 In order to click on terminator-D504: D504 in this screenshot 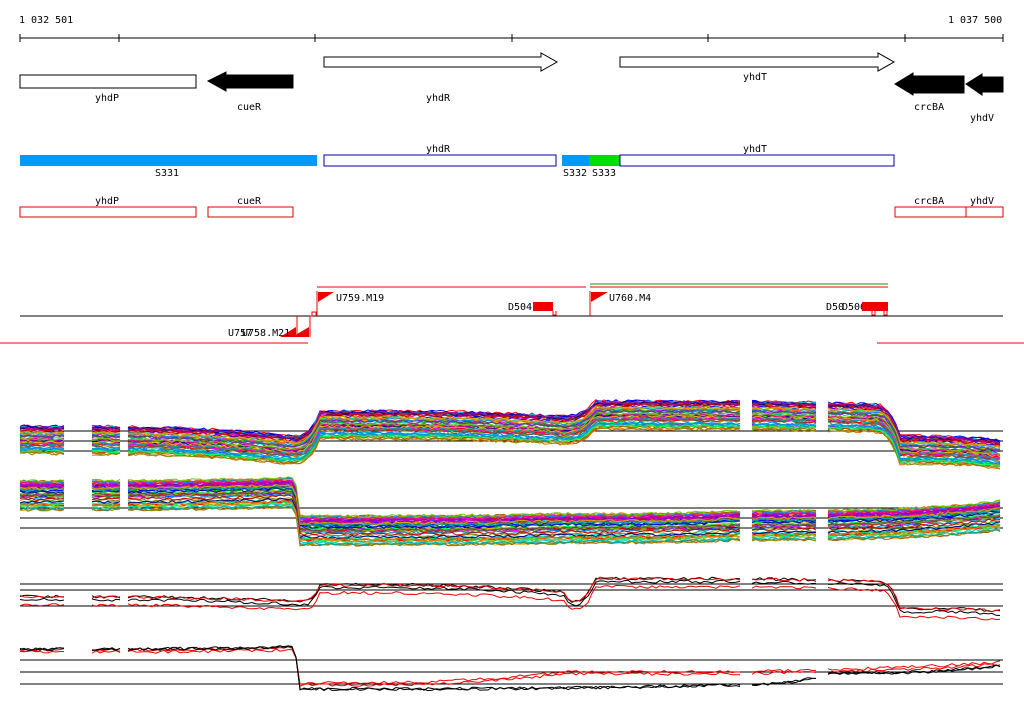, I will do `click(532, 309)`.